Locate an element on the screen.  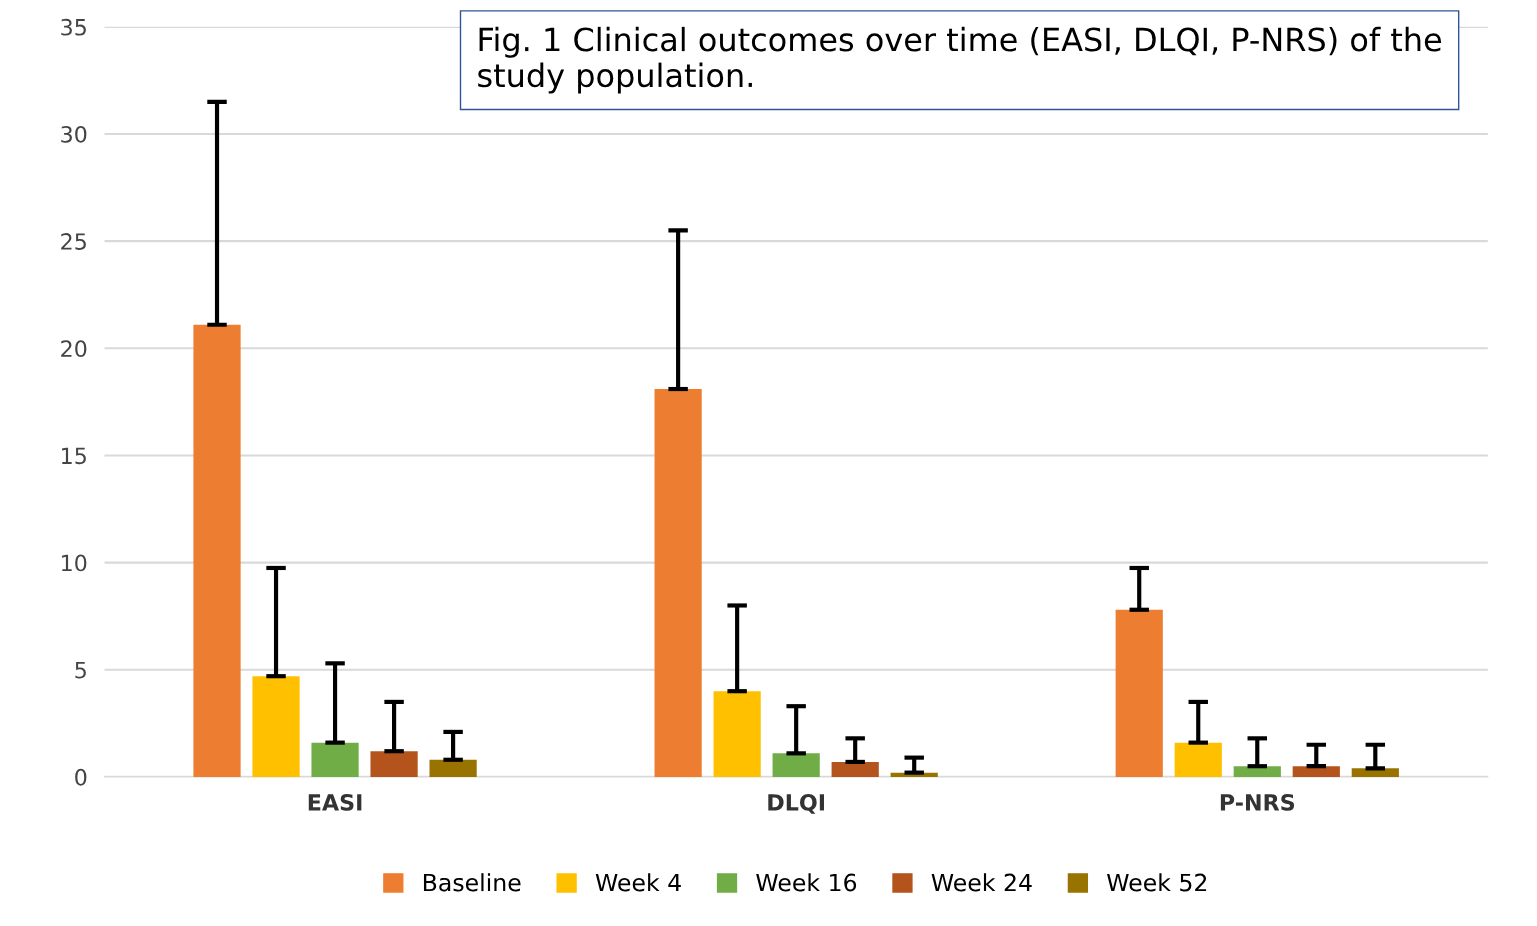
y-tick-label: 10 is located at coordinates (74, 563).